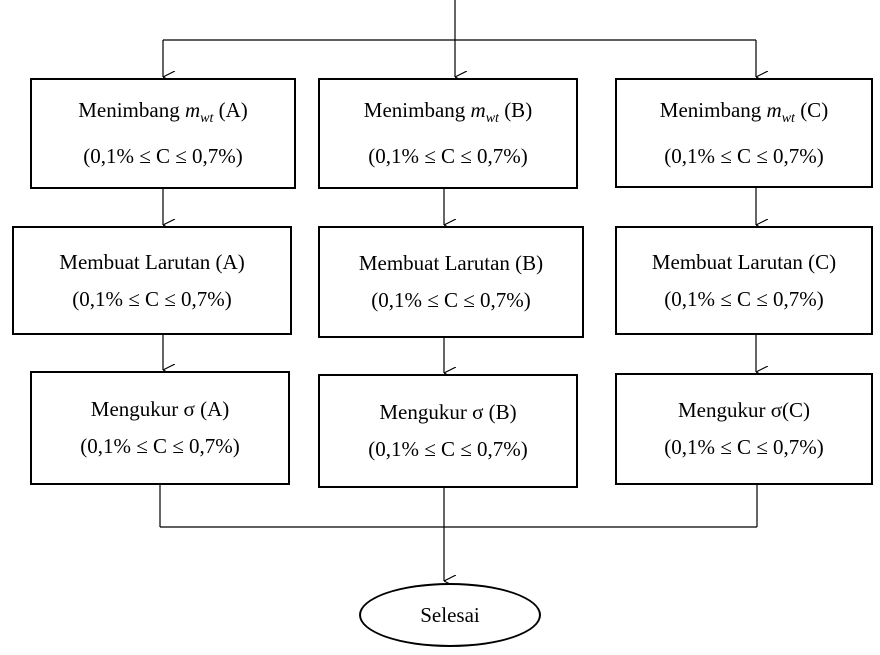  I want to click on measure-box-c: Mengukur σ(C) (0,1% ≤ C ≤ 0,7%), so click(744, 429).